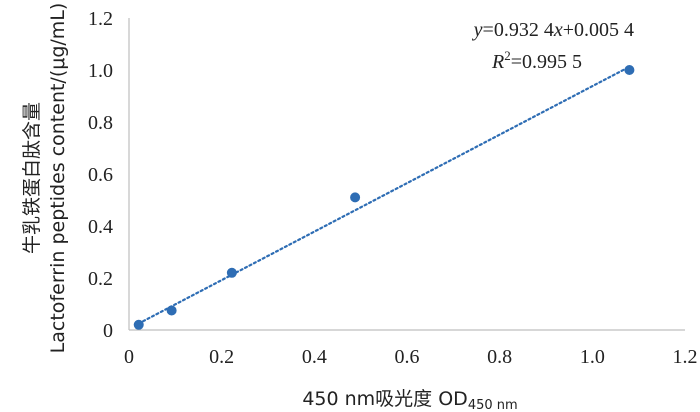 The height and width of the screenshot is (412, 700). Describe the element at coordinates (221, 357) in the screenshot. I see `x-tick-label: 0.2` at that location.